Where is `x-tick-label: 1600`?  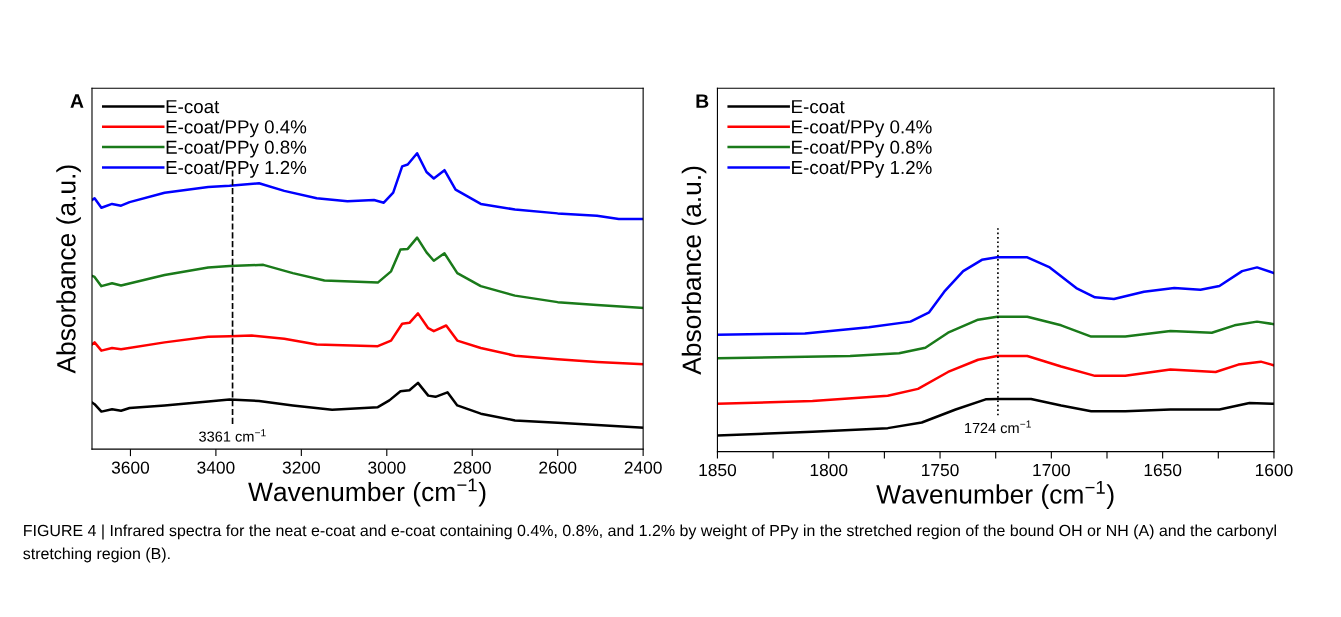
x-tick-label: 1600 is located at coordinates (1274, 470).